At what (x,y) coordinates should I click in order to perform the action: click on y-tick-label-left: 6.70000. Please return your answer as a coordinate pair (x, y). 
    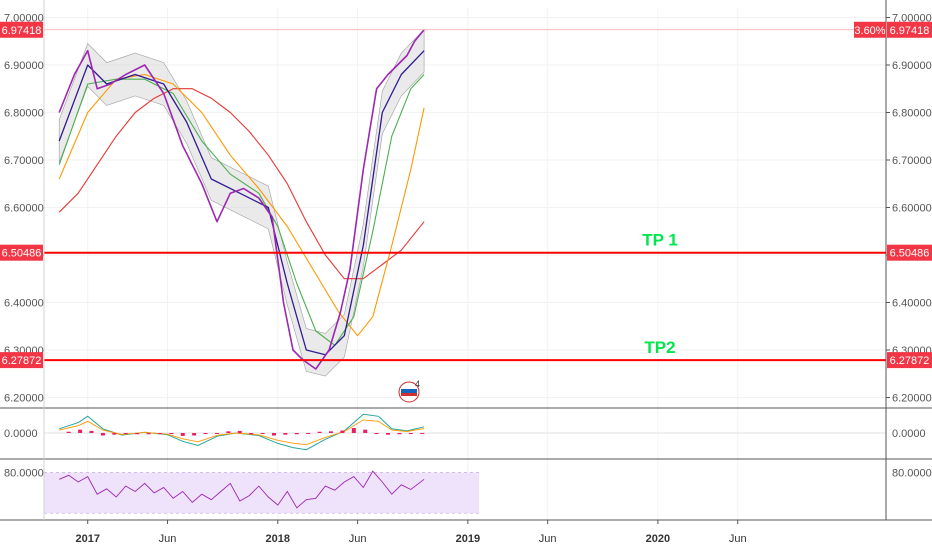
    Looking at the image, I should click on (24, 161).